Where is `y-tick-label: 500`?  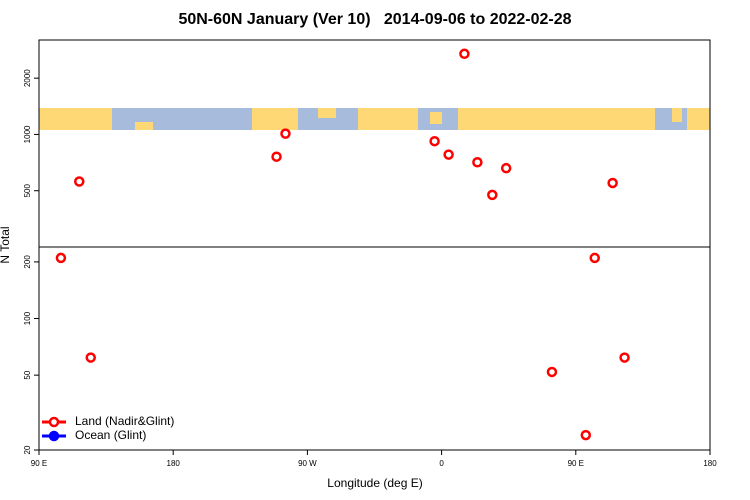
y-tick-label: 500 is located at coordinates (27, 191).